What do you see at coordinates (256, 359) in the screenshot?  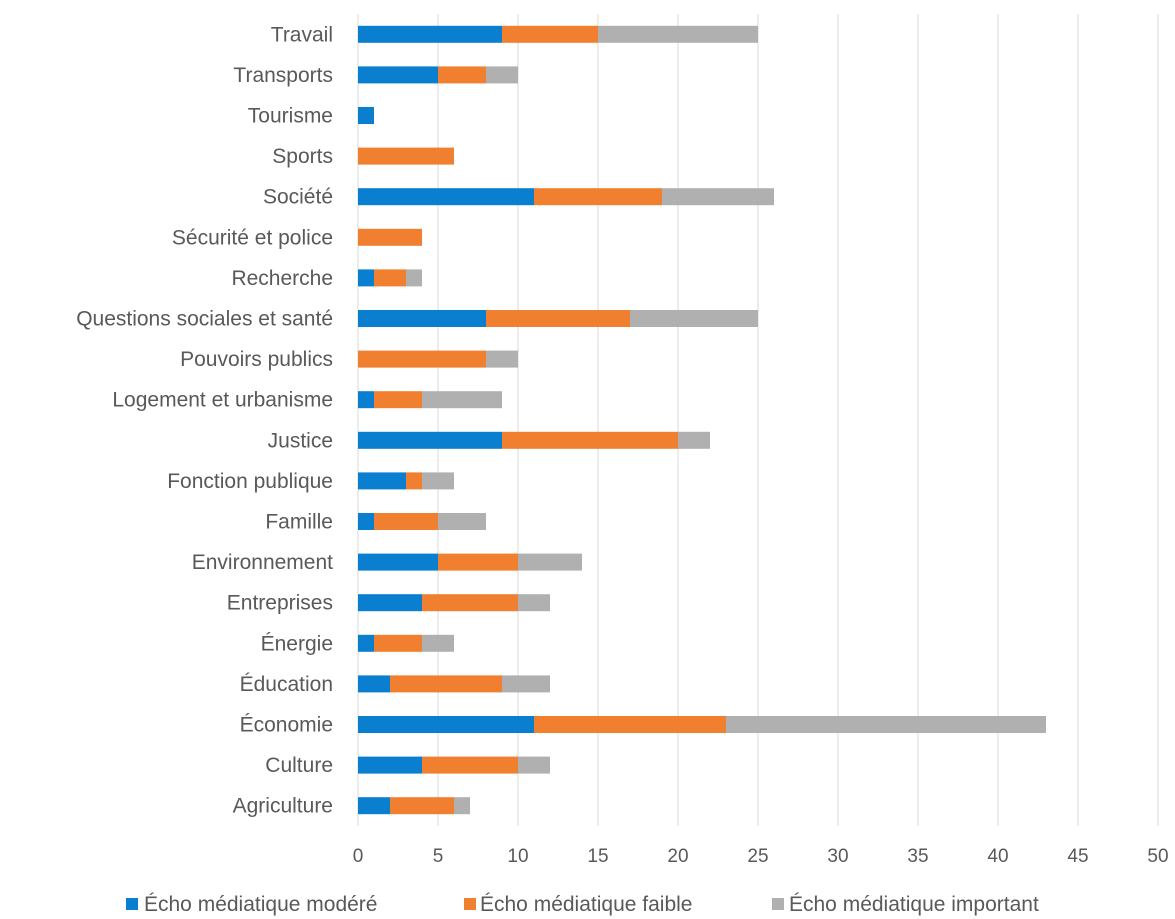 I see `y-tick-label: Pouvoirs publics` at bounding box center [256, 359].